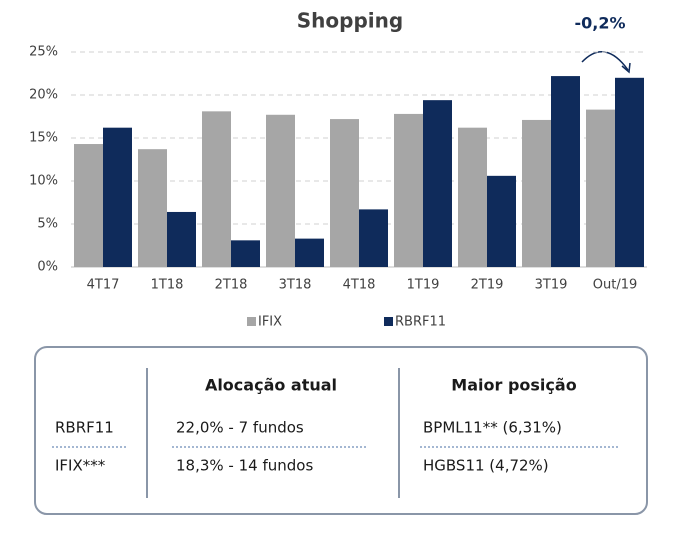 The width and height of the screenshot is (673, 535). I want to click on cell: 18,3% - 14 fundos, so click(244, 466).